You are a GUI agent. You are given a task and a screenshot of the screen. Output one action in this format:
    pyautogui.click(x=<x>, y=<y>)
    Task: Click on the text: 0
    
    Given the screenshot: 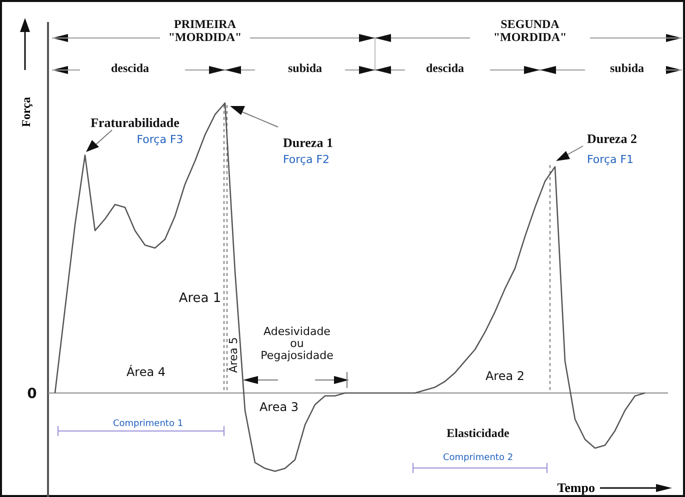 What is the action you would take?
    pyautogui.click(x=32, y=394)
    